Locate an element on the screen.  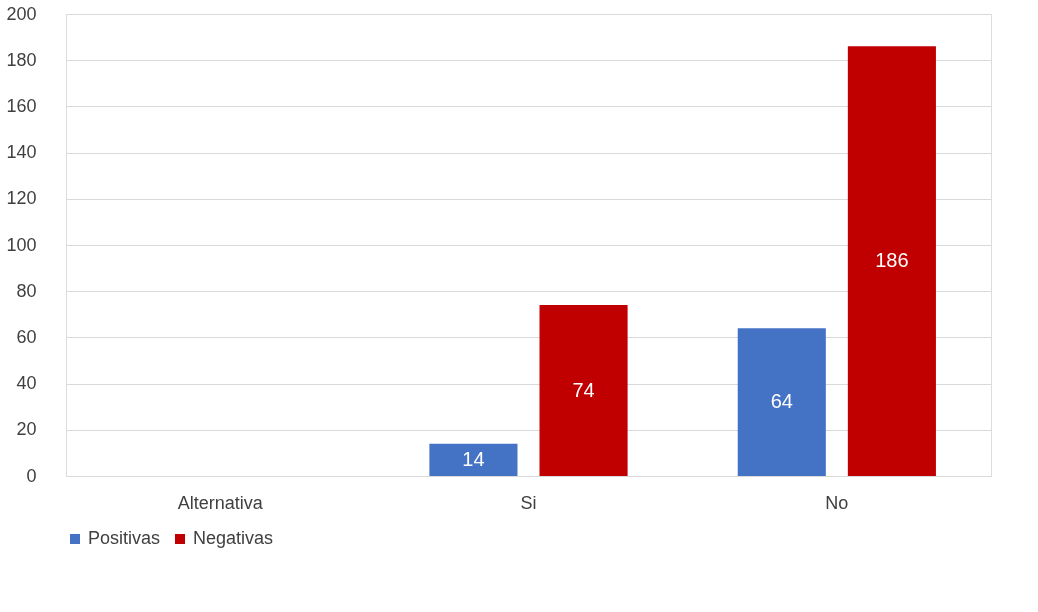
y-tick-label: 160 is located at coordinates (21, 105).